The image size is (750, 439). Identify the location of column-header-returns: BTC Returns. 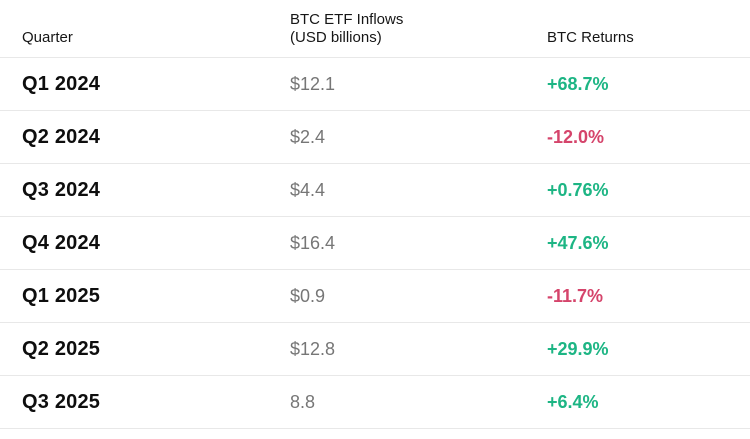
(590, 38).